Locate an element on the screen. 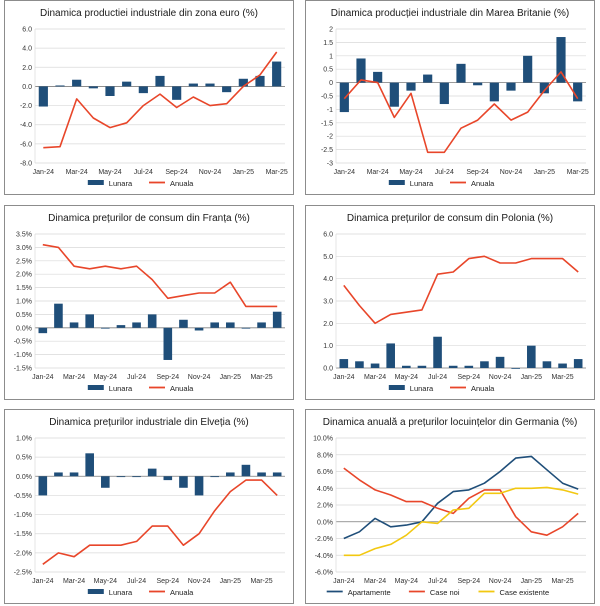 The height and width of the screenshot is (606, 600). y-tick-label: -6.0% is located at coordinates (324, 573).